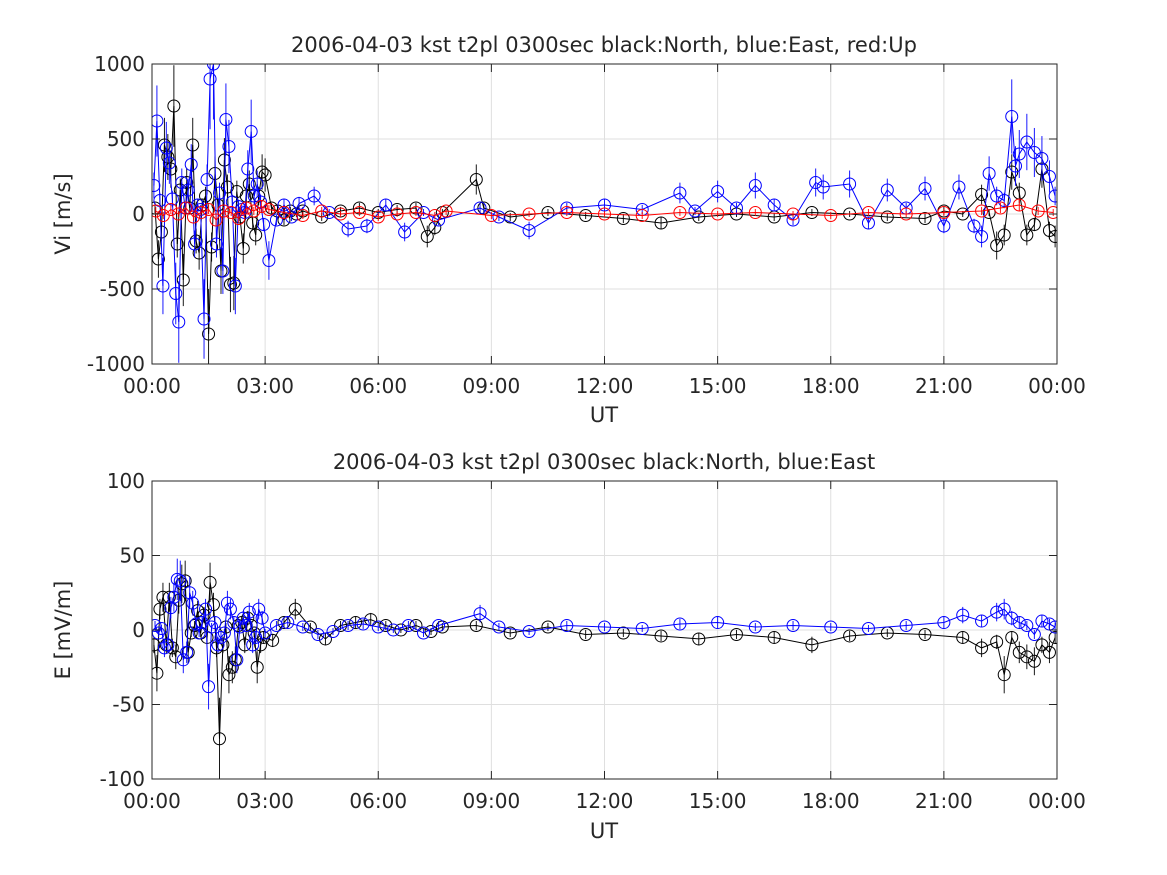  What do you see at coordinates (492, 386) in the screenshot?
I see `velocity-x-tick-label: 09:00` at bounding box center [492, 386].